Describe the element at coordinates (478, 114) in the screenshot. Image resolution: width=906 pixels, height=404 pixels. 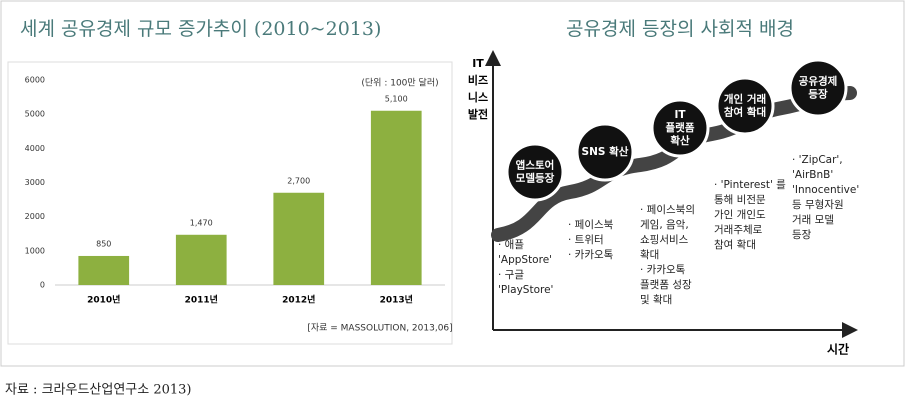
I see `y-axis-label: 발전` at that location.